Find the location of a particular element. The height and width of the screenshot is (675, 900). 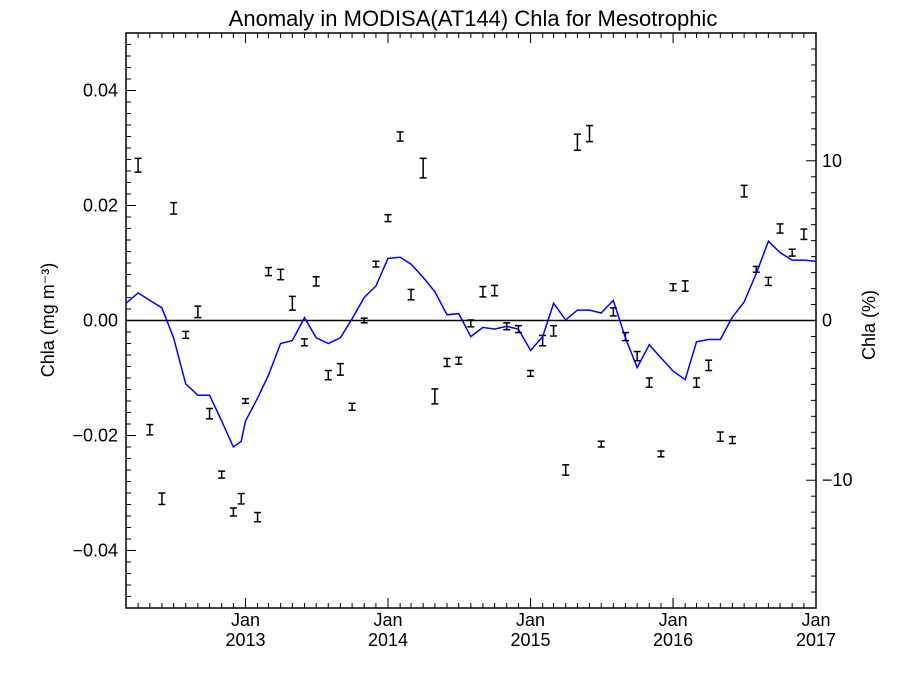

y-tick-label: 0.04 is located at coordinates (100, 91).